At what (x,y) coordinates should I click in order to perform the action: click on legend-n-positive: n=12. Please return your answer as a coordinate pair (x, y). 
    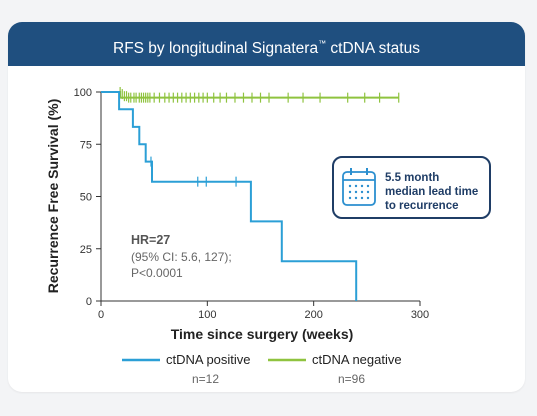
    Looking at the image, I should click on (205, 379).